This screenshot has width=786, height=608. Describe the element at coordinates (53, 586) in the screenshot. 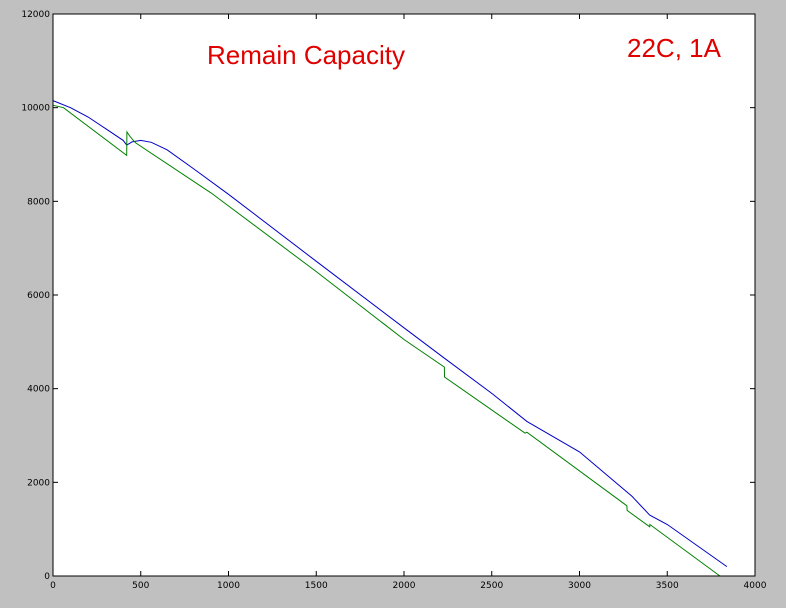

I see `x-tick-label: 0` at that location.